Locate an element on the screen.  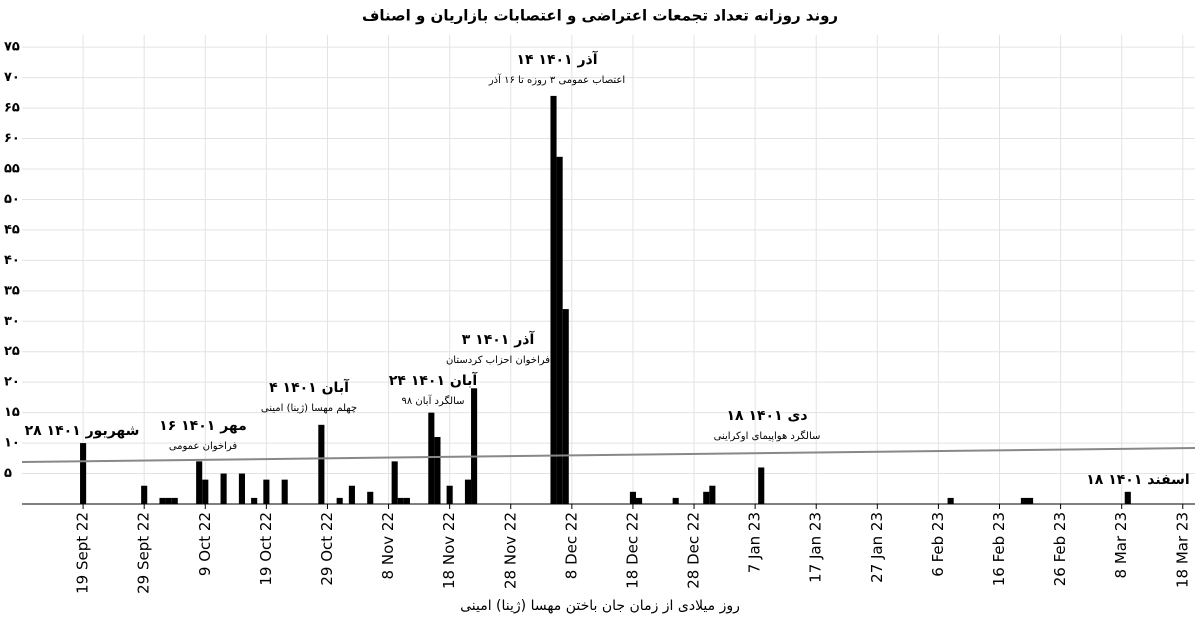
x-tick-label: 8 Dec 22 is located at coordinates (571, 545).